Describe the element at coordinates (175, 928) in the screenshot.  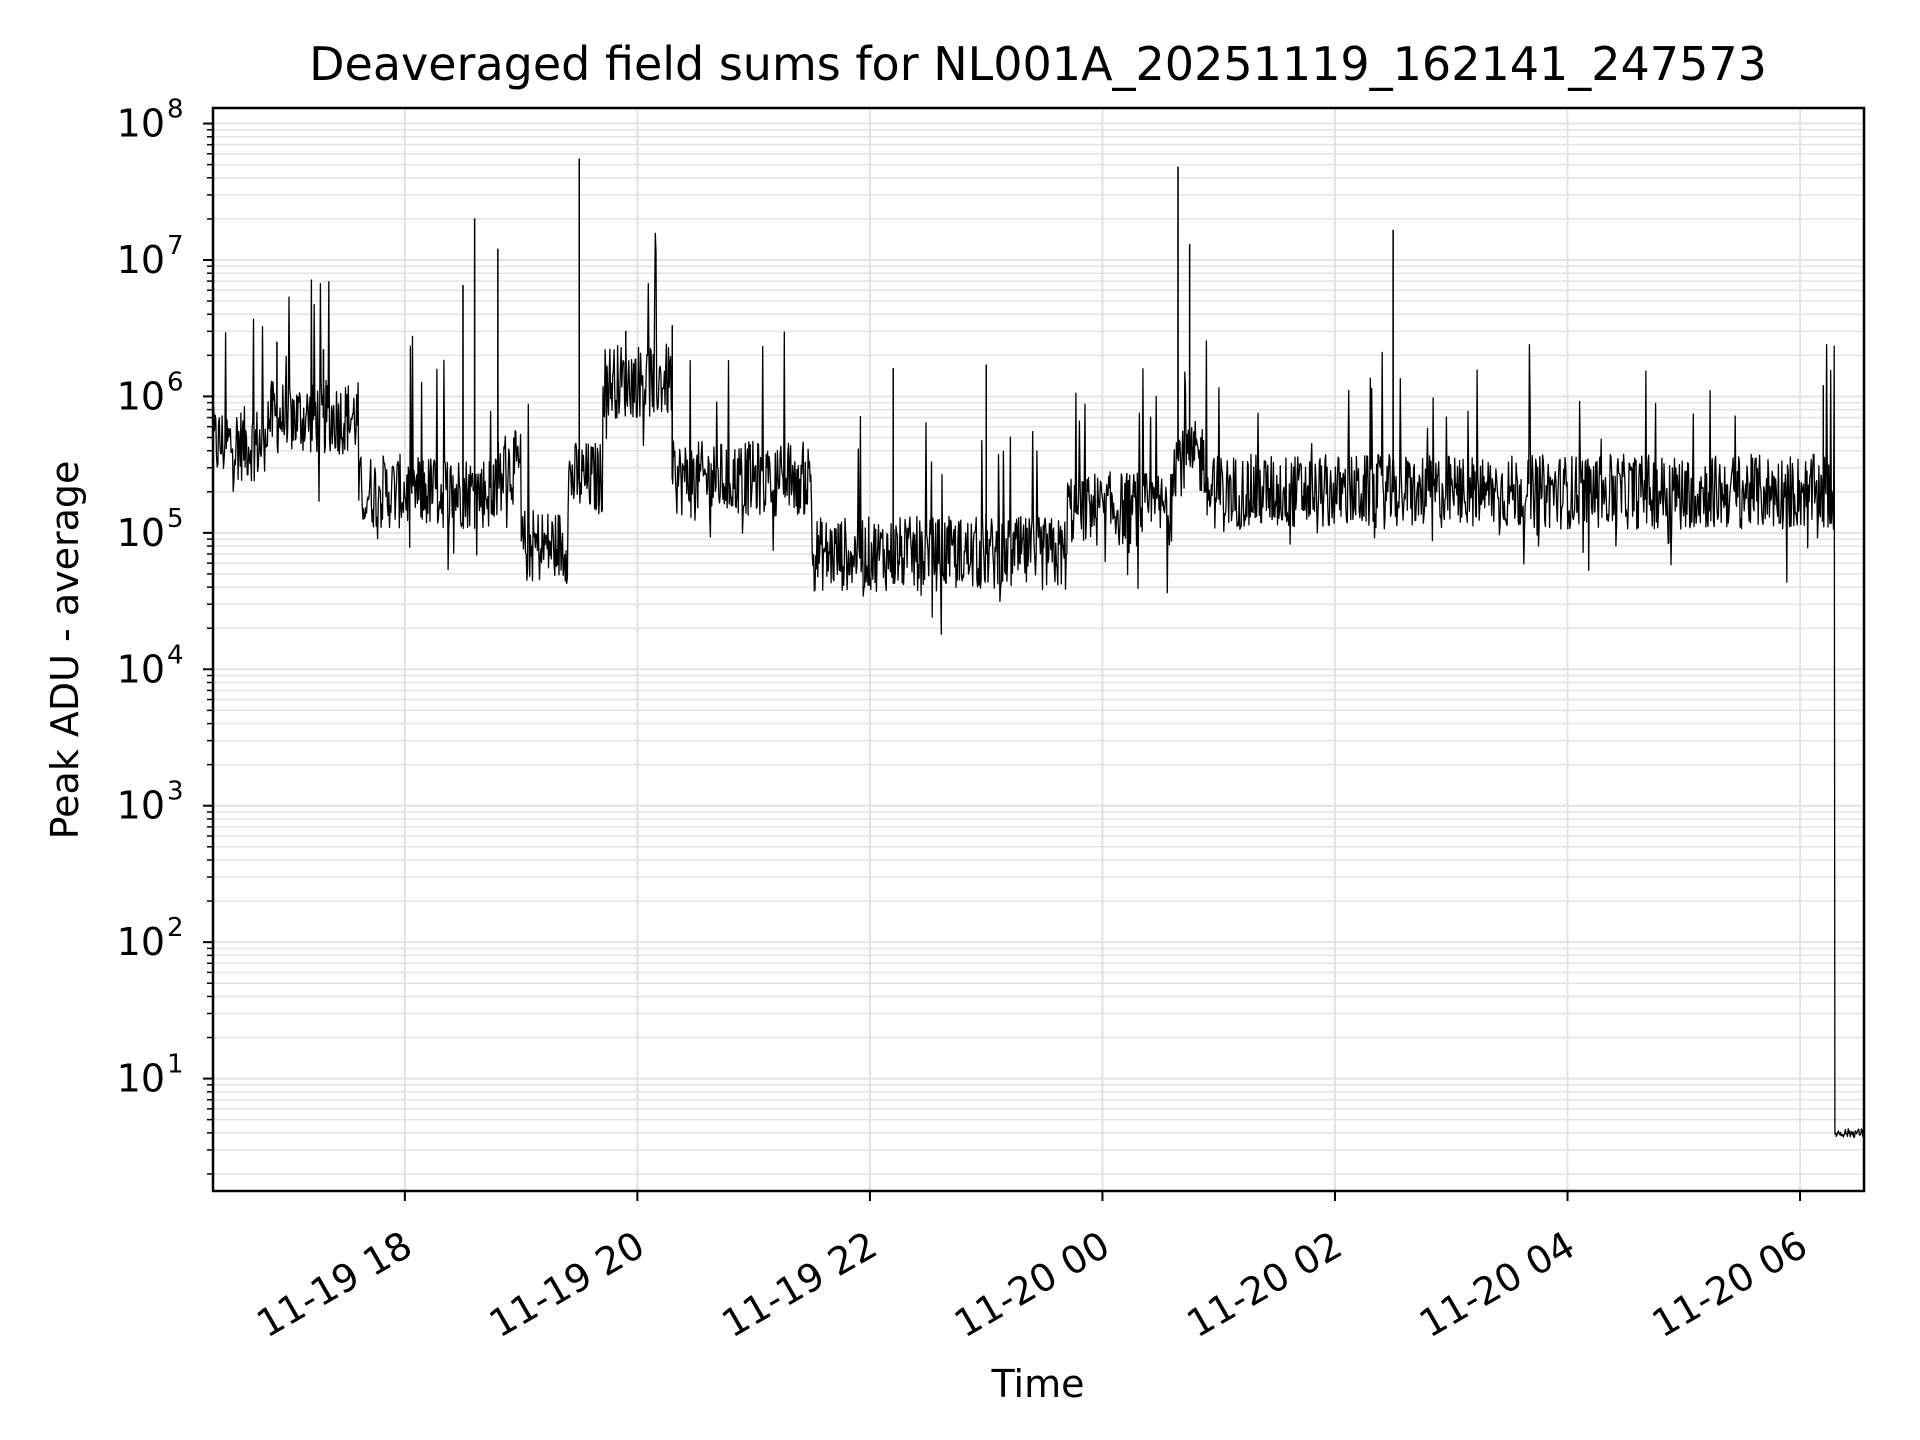
I see `y-tick-exponent: 2` at that location.